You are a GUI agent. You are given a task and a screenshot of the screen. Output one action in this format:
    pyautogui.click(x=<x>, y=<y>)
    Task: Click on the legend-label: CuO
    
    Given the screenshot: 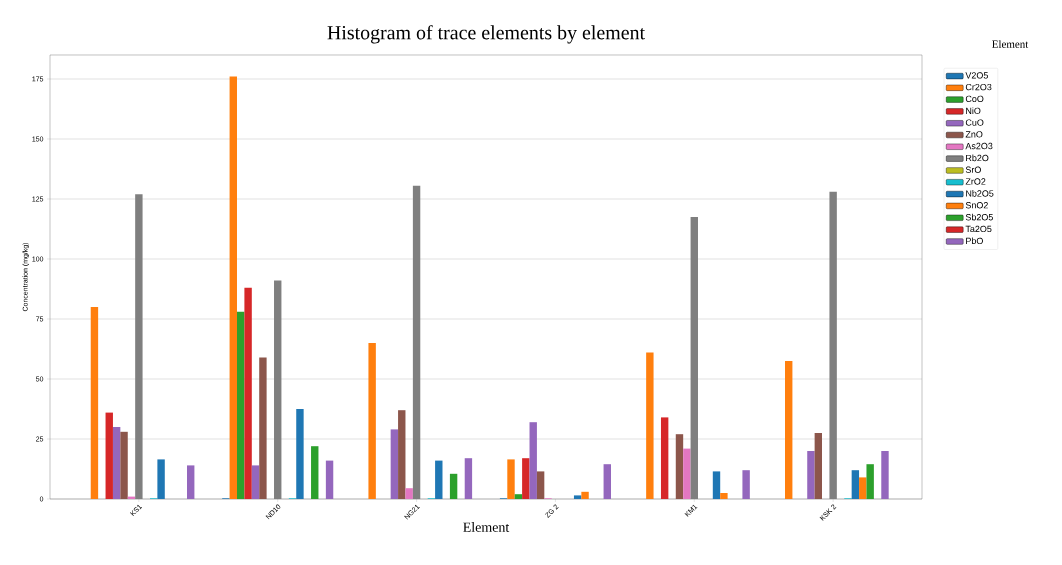 What is the action you would take?
    pyautogui.click(x=974, y=122)
    